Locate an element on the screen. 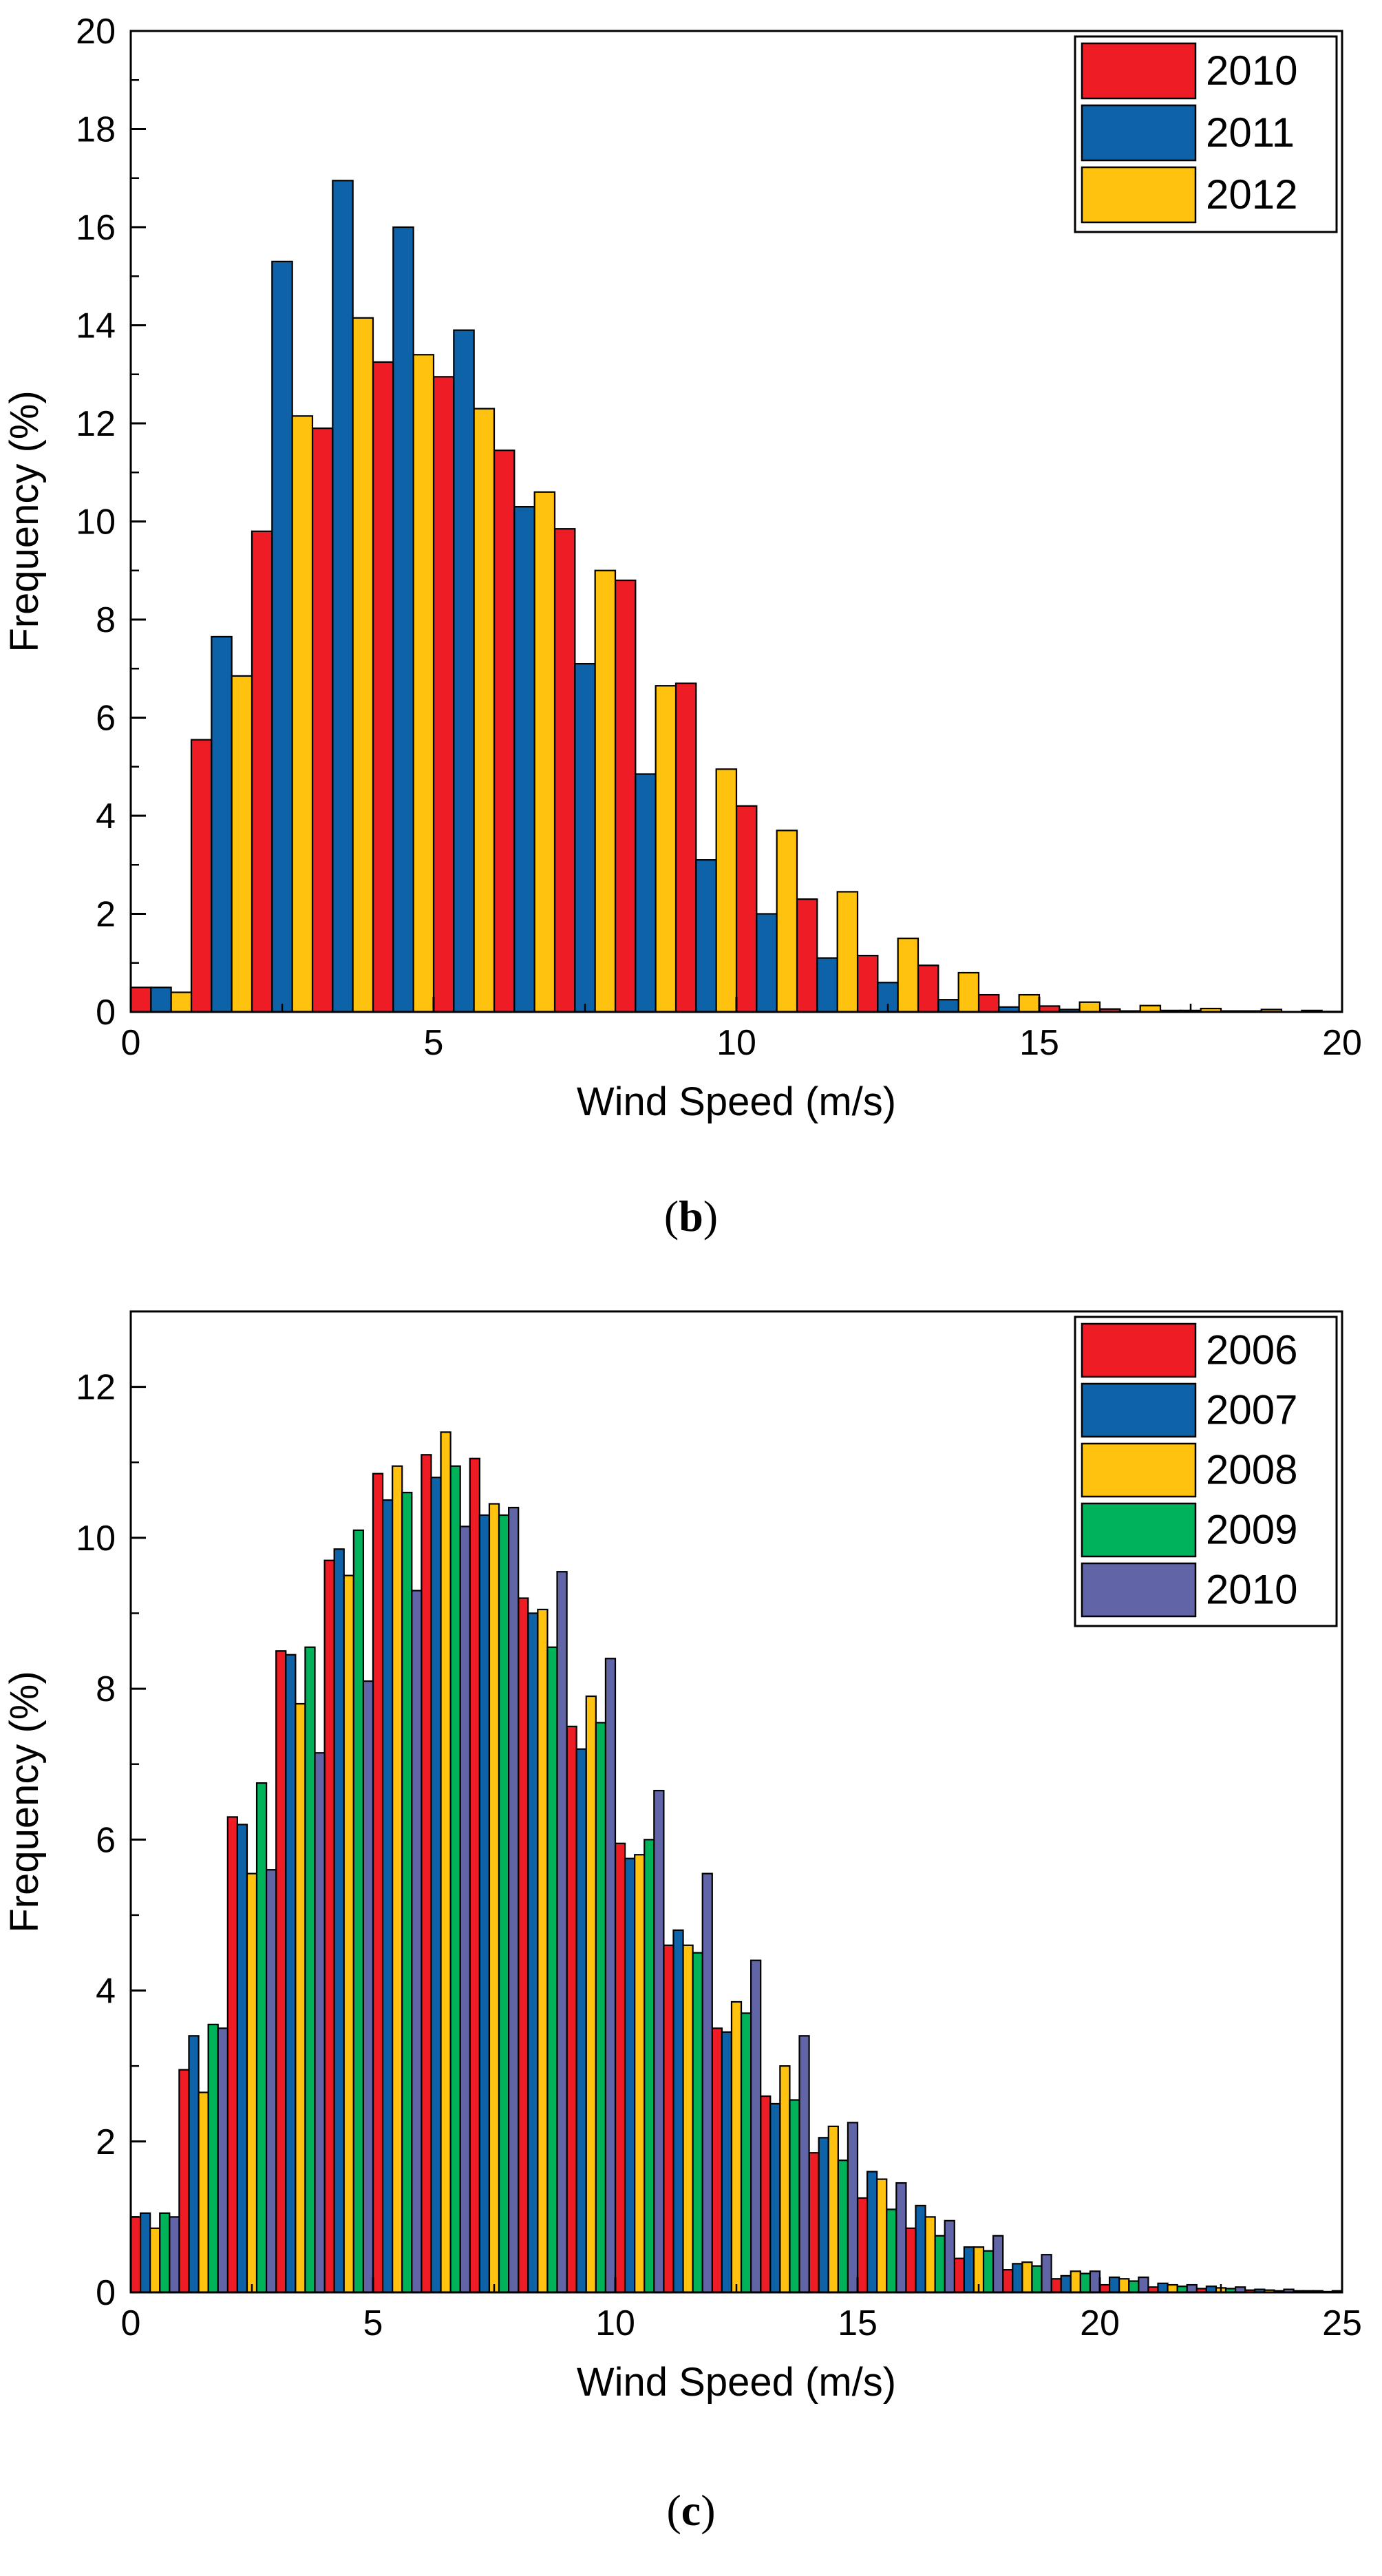 This screenshot has height=2576, width=1382. chart-b-legend-swatch-2011 is located at coordinates (1139, 133).